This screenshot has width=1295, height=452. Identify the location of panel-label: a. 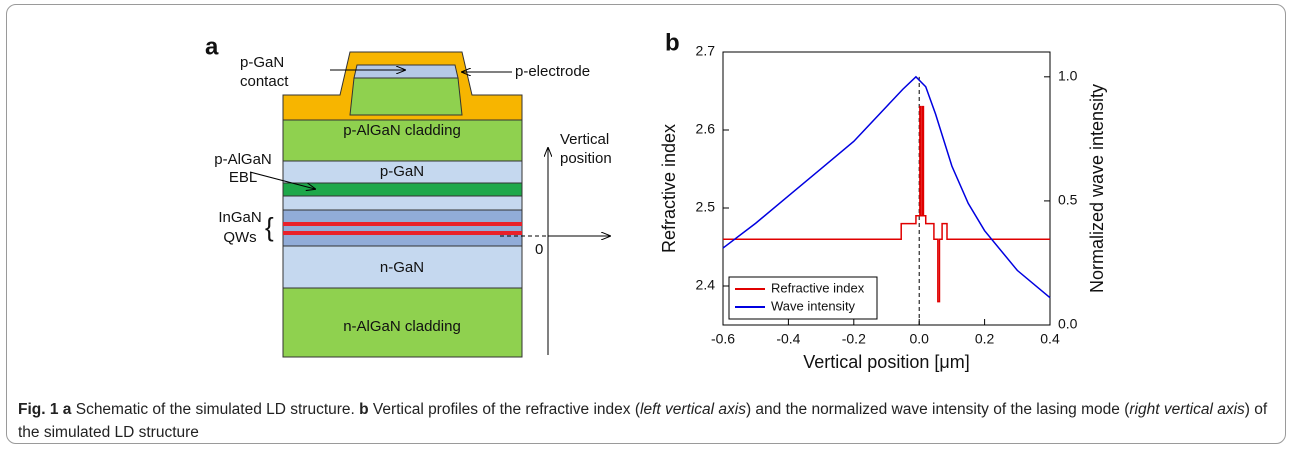
(212, 46).